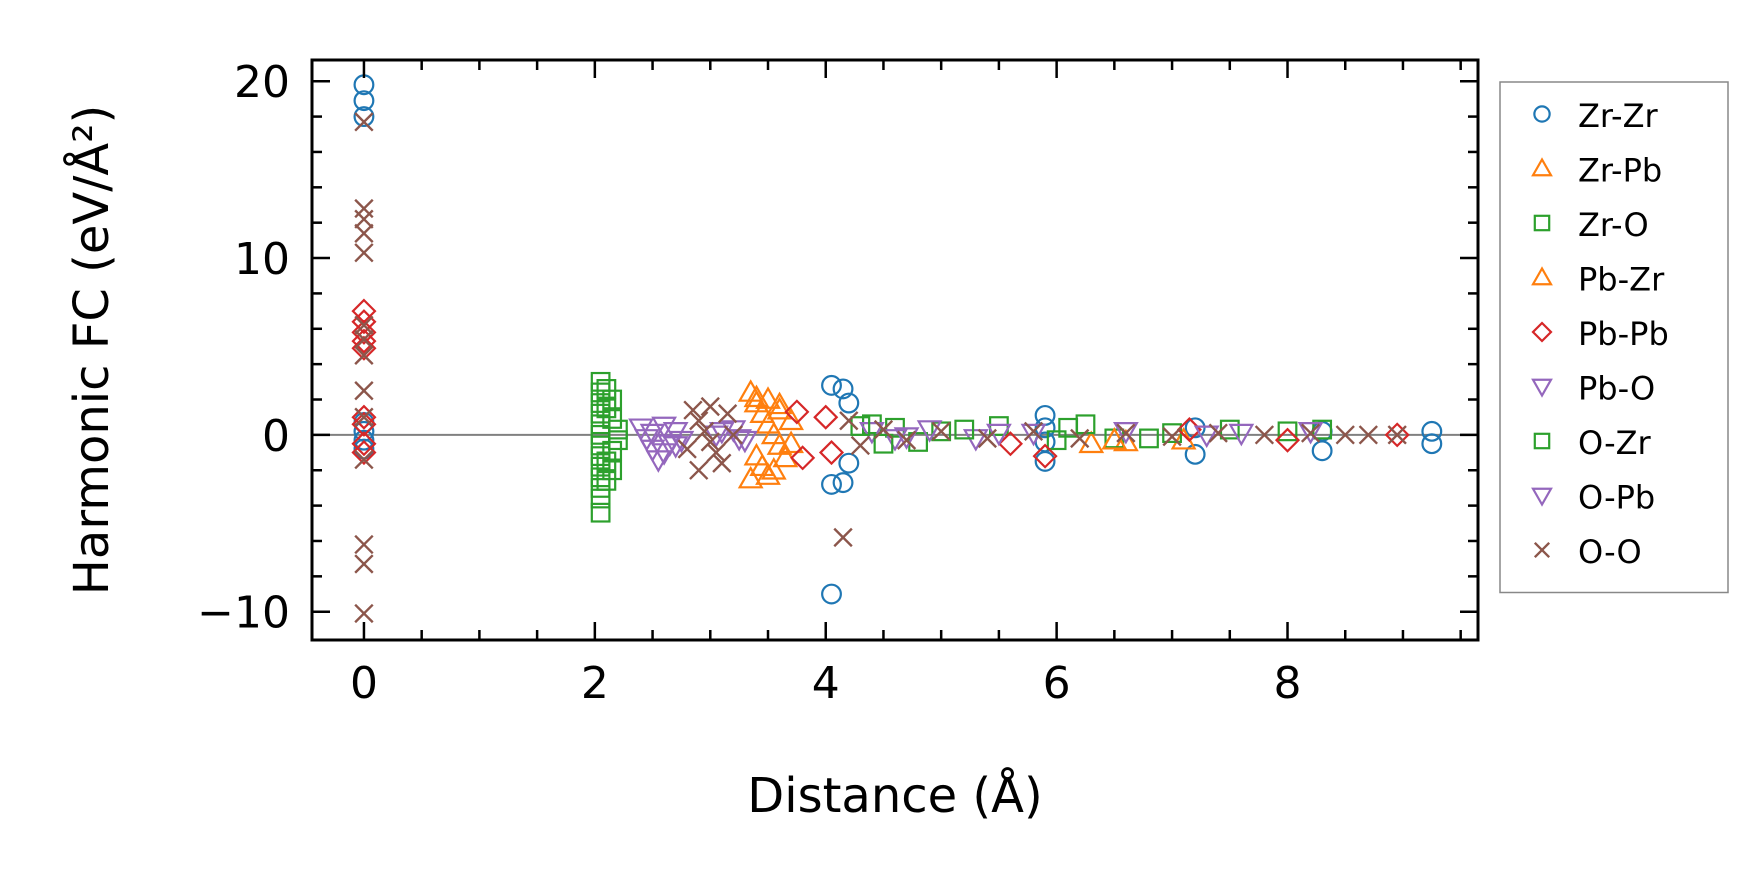 This screenshot has width=1764, height=884. I want to click on legend-label: Zr-Zr, so click(1618, 116).